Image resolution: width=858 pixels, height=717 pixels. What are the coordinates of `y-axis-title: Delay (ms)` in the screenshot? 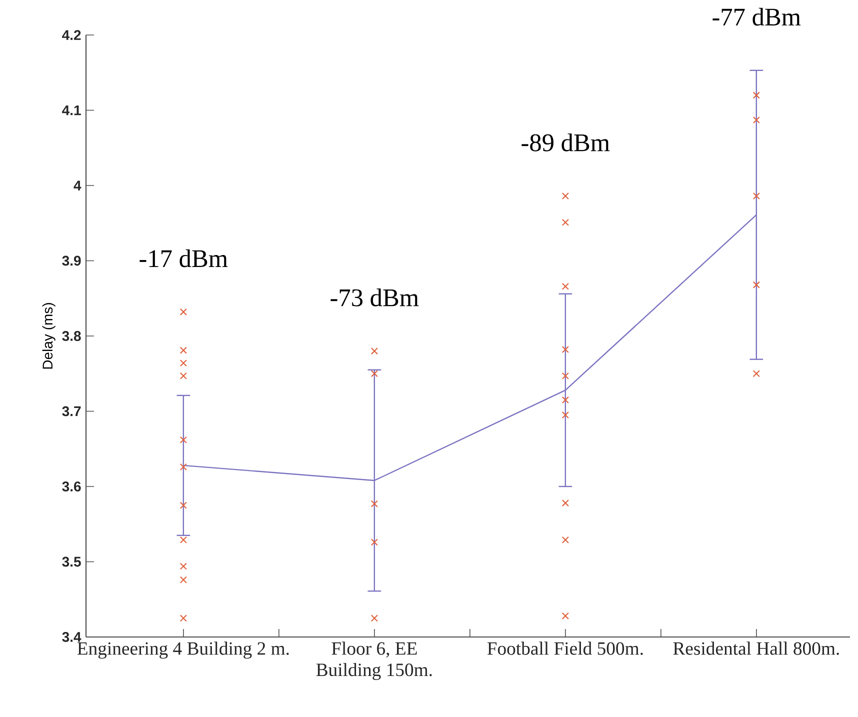 It's located at (49, 336).